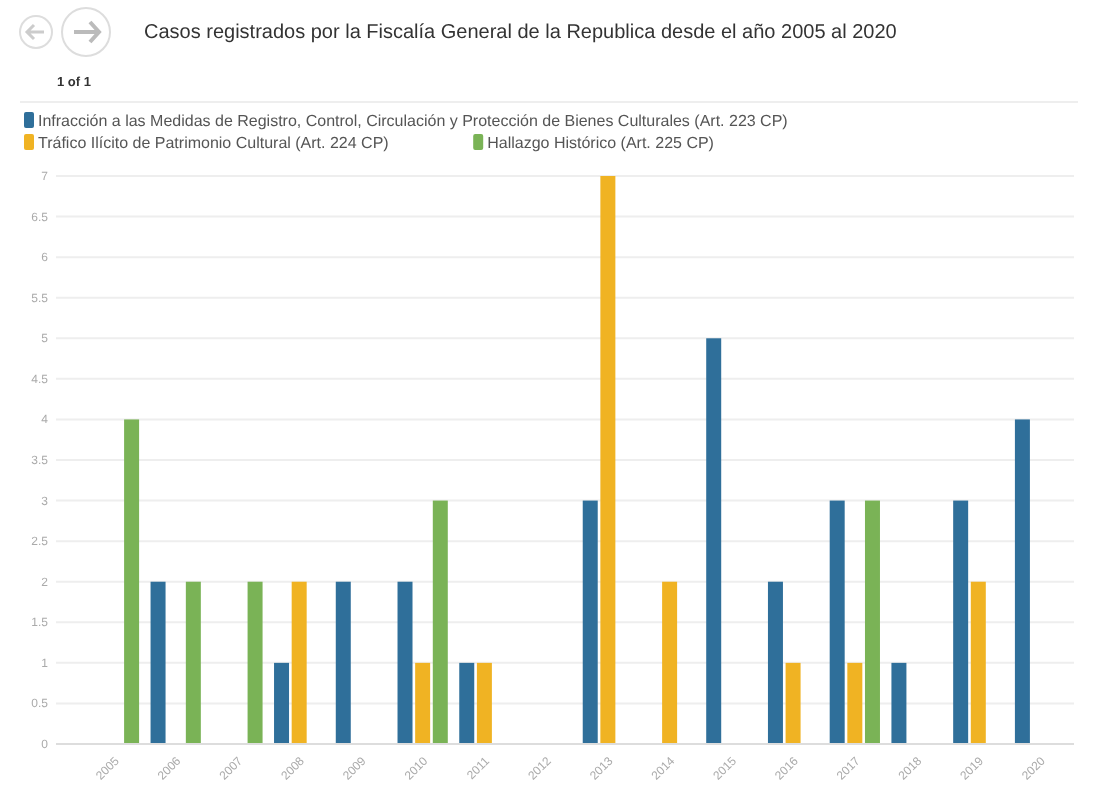  Describe the element at coordinates (214, 143) in the screenshot. I see `legend-label: Tráfico Ilícito de Patrimonio Cultural (Art. 224 CP)` at that location.